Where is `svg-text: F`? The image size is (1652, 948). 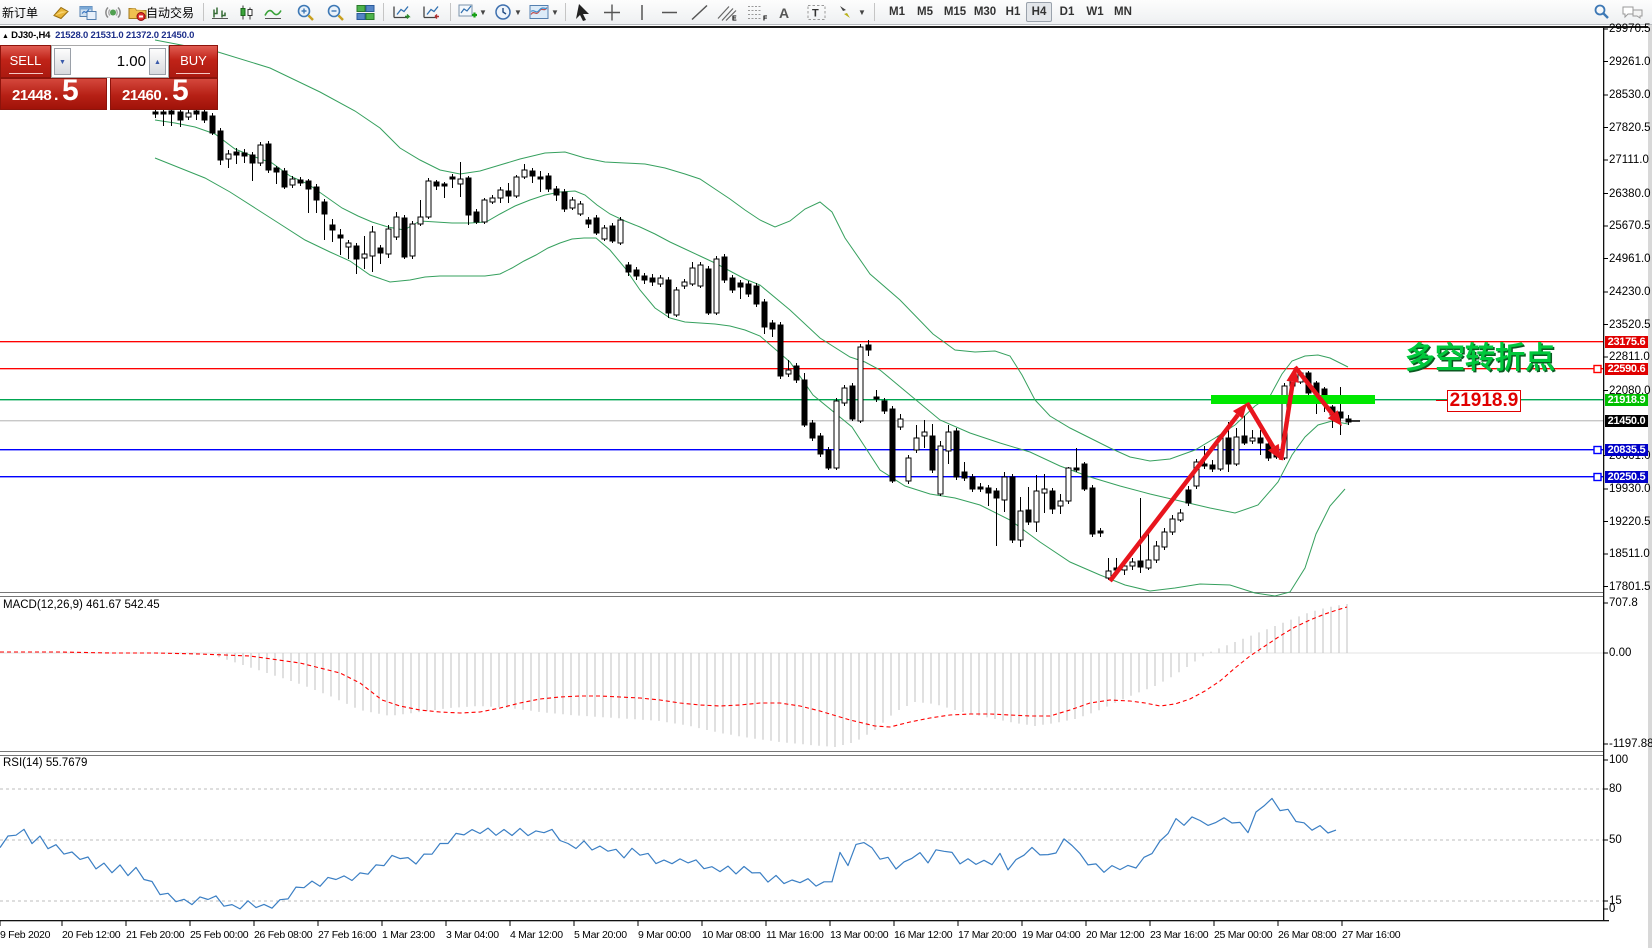 svg-text: F is located at coordinates (765, 19).